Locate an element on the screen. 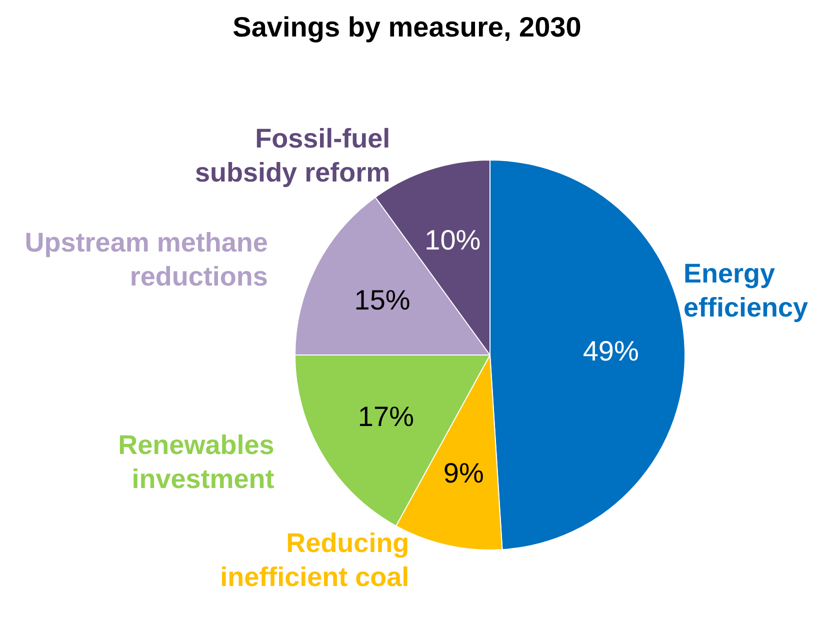 This screenshot has height=619, width=814. slice-label: Fossil-fuel subsidy reform is located at coordinates (292, 155).